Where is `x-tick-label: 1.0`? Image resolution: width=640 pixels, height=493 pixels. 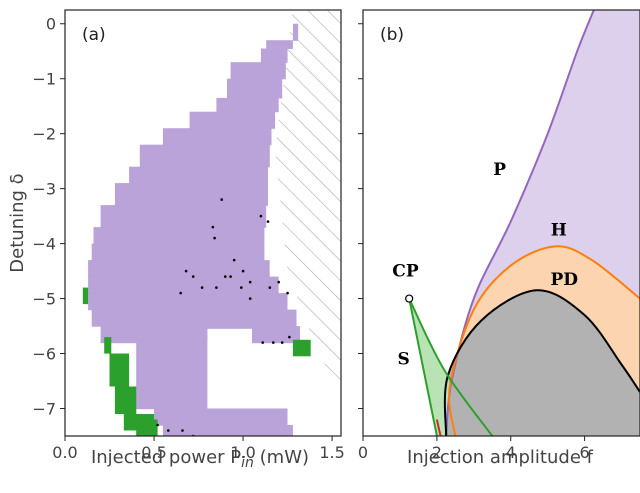 x-tick-label: 1.0 is located at coordinates (242, 452).